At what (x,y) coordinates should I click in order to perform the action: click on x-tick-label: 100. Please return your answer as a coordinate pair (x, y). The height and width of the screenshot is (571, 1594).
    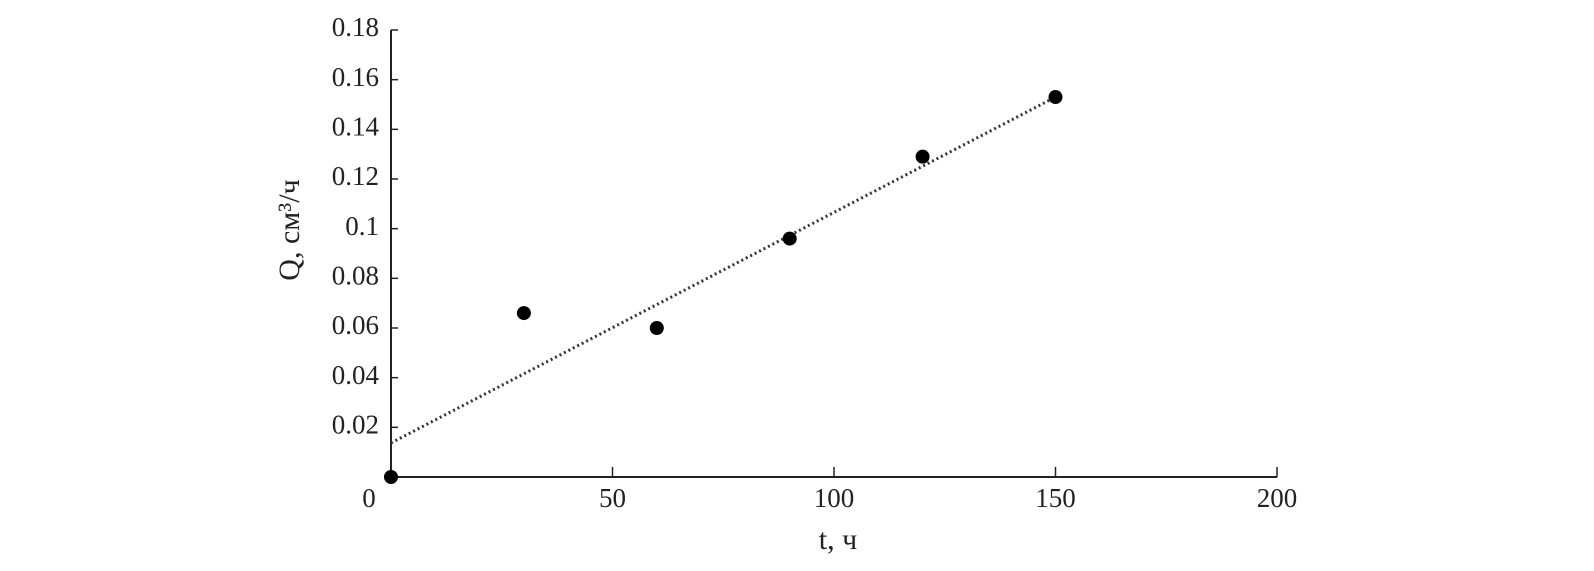
    Looking at the image, I should click on (834, 498).